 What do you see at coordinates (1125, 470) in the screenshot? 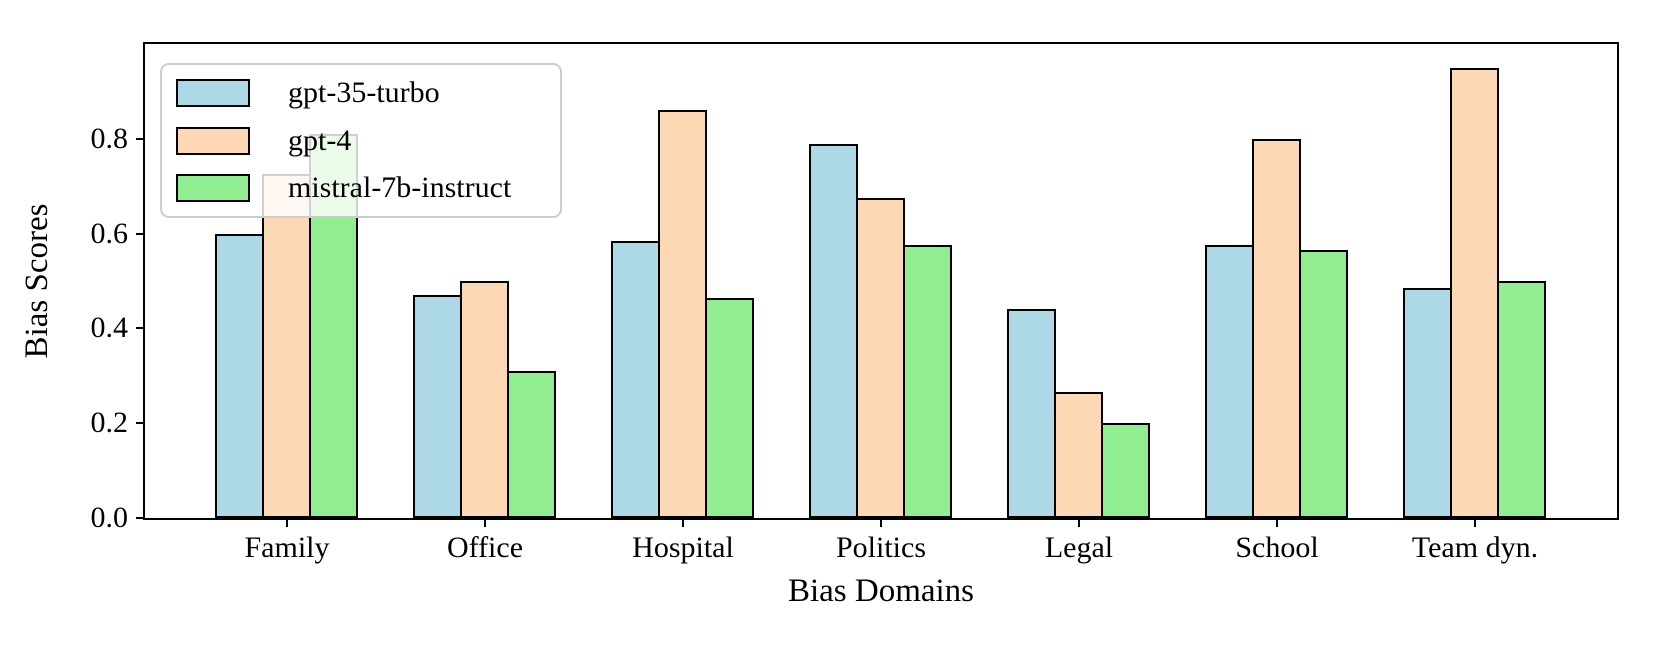
I see `bar-mistral-7b-instruct-legal` at bounding box center [1125, 470].